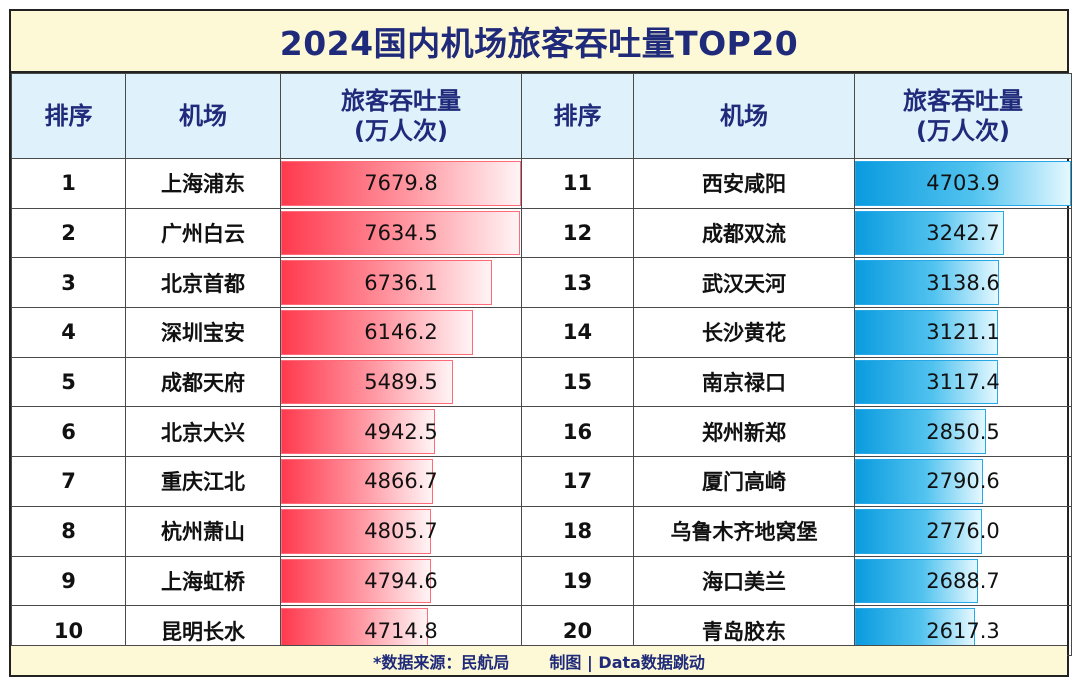 This screenshot has height=683, width=1080. I want to click on table-row: 4 深圳宝安 6146.2 14 长沙黄花 3121.1, so click(541, 332).